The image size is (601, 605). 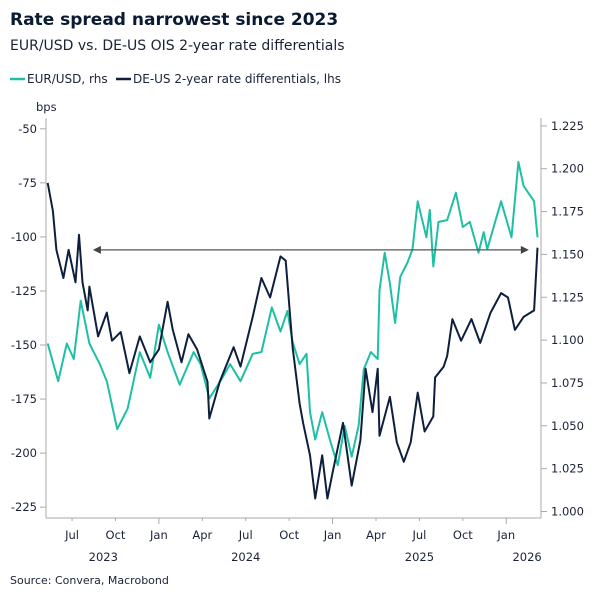 What do you see at coordinates (567, 469) in the screenshot?
I see `right-tick-label: 1.025` at bounding box center [567, 469].